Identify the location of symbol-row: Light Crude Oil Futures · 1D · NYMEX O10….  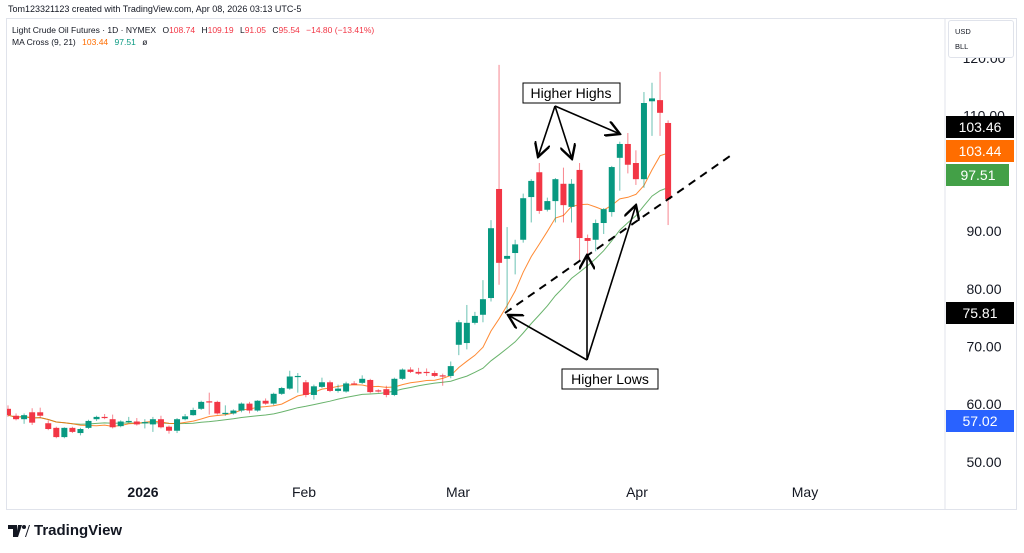
(195, 30).